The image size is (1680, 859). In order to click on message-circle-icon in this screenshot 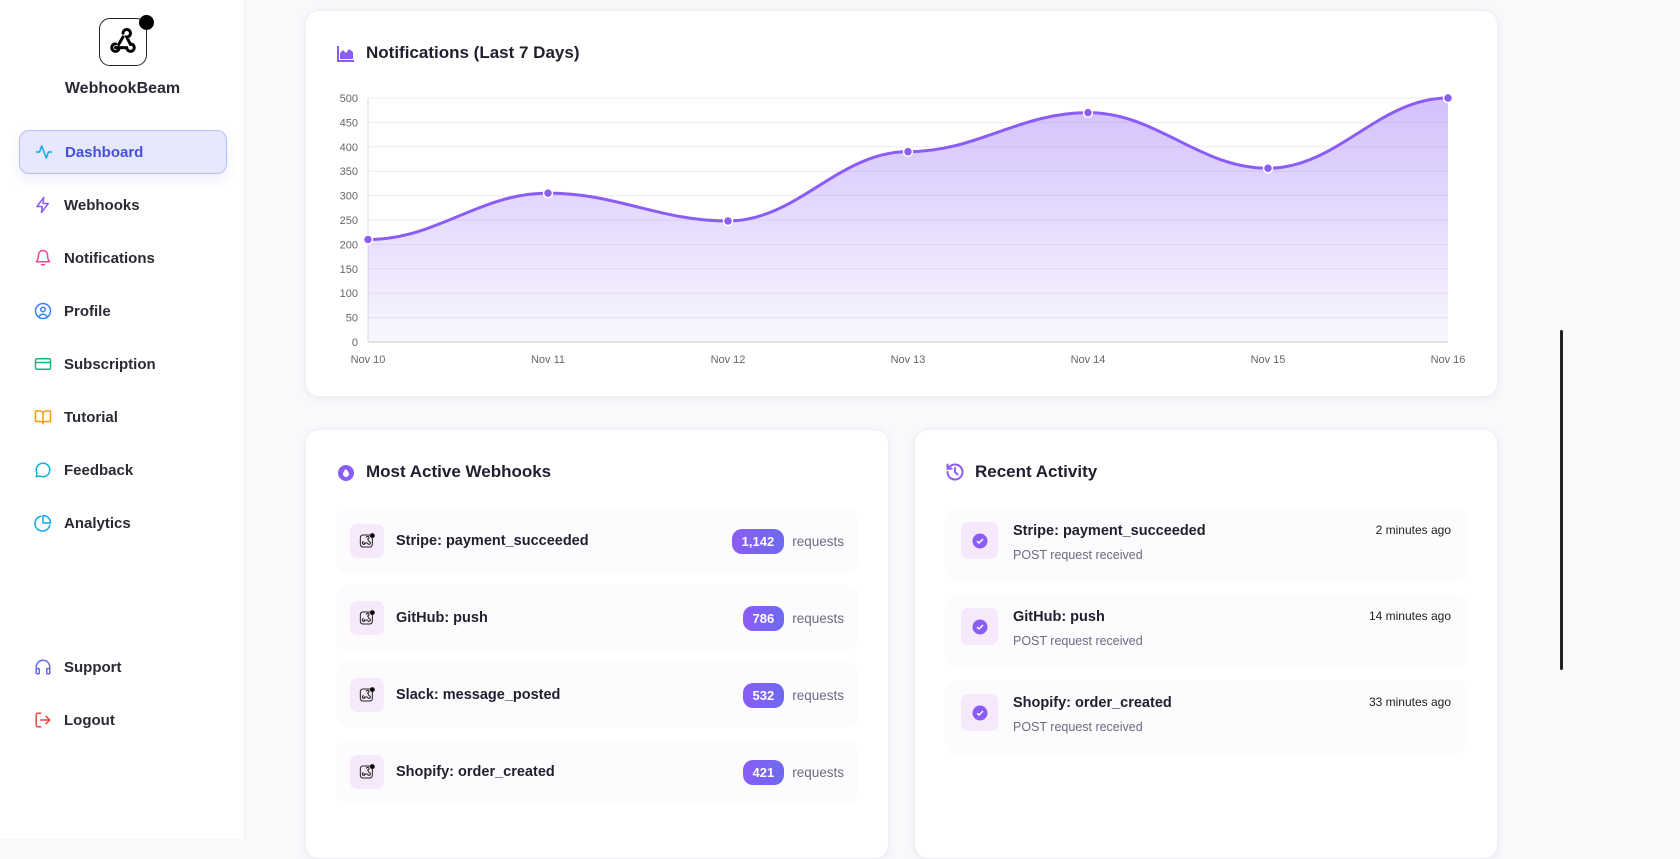, I will do `click(43, 470)`.